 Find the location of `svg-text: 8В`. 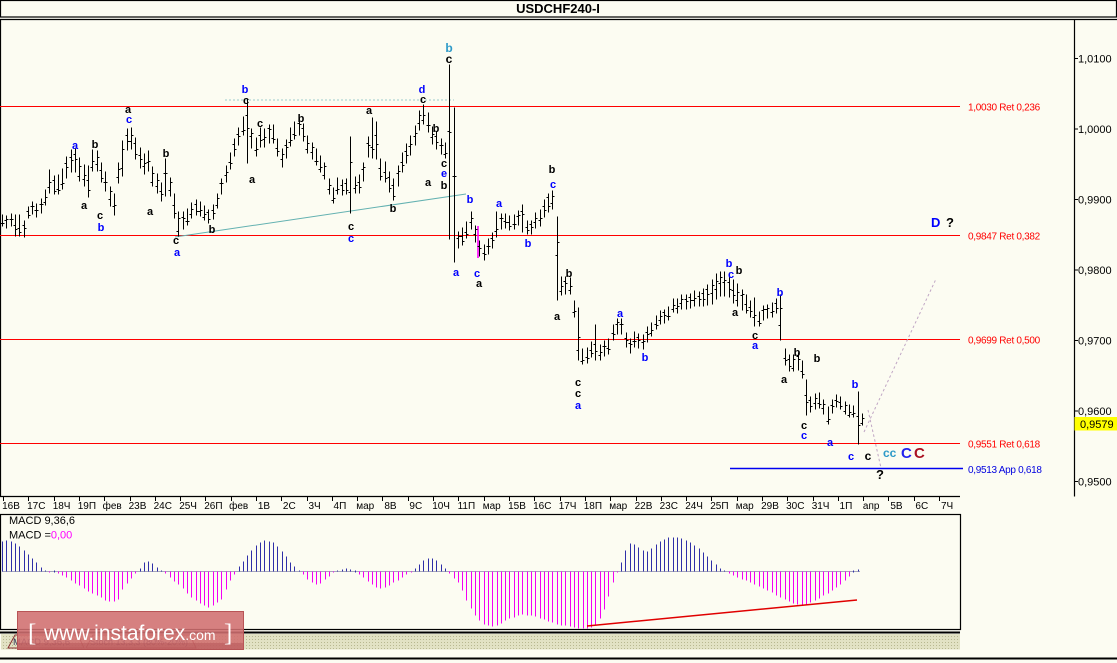

svg-text: 8В is located at coordinates (390, 506).